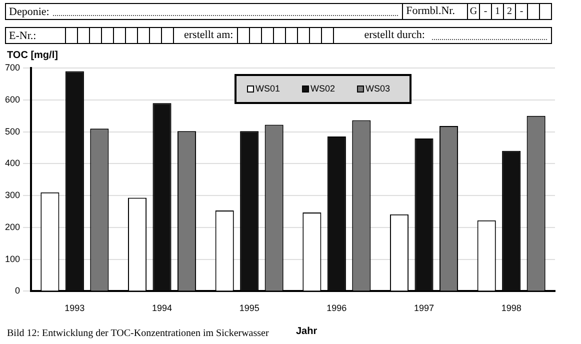 The width and height of the screenshot is (581, 344). I want to click on y-tick-label: 0, so click(17, 291).